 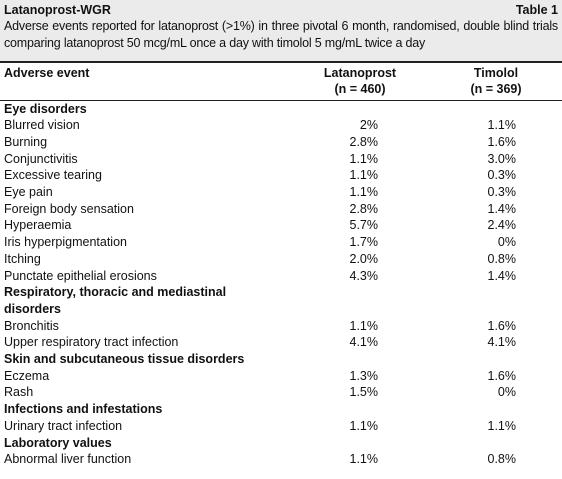 I want to click on section-row: Skin and subcutaneous tissue disorders, so click(x=281, y=359).